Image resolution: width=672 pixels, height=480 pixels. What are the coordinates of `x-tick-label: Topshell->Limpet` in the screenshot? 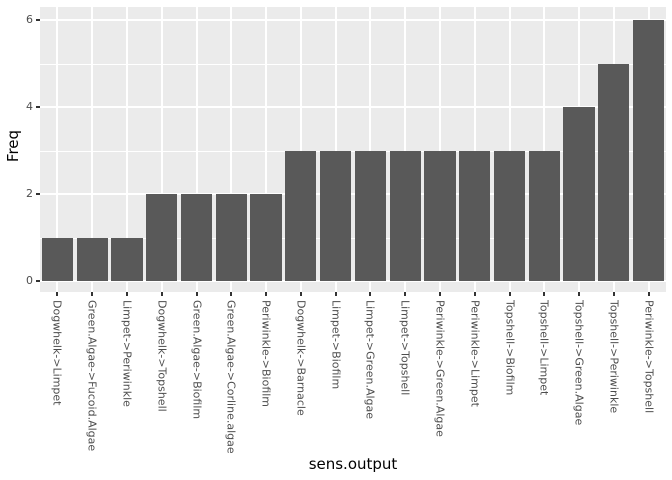 It's located at (544, 348).